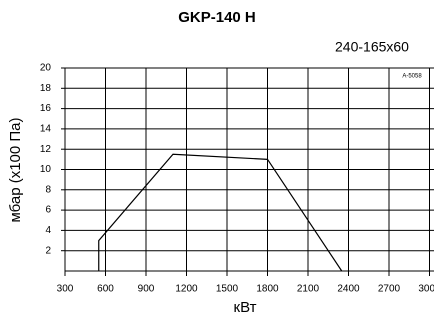 The height and width of the screenshot is (321, 434). I want to click on x-tick-label: 1500, so click(227, 289).